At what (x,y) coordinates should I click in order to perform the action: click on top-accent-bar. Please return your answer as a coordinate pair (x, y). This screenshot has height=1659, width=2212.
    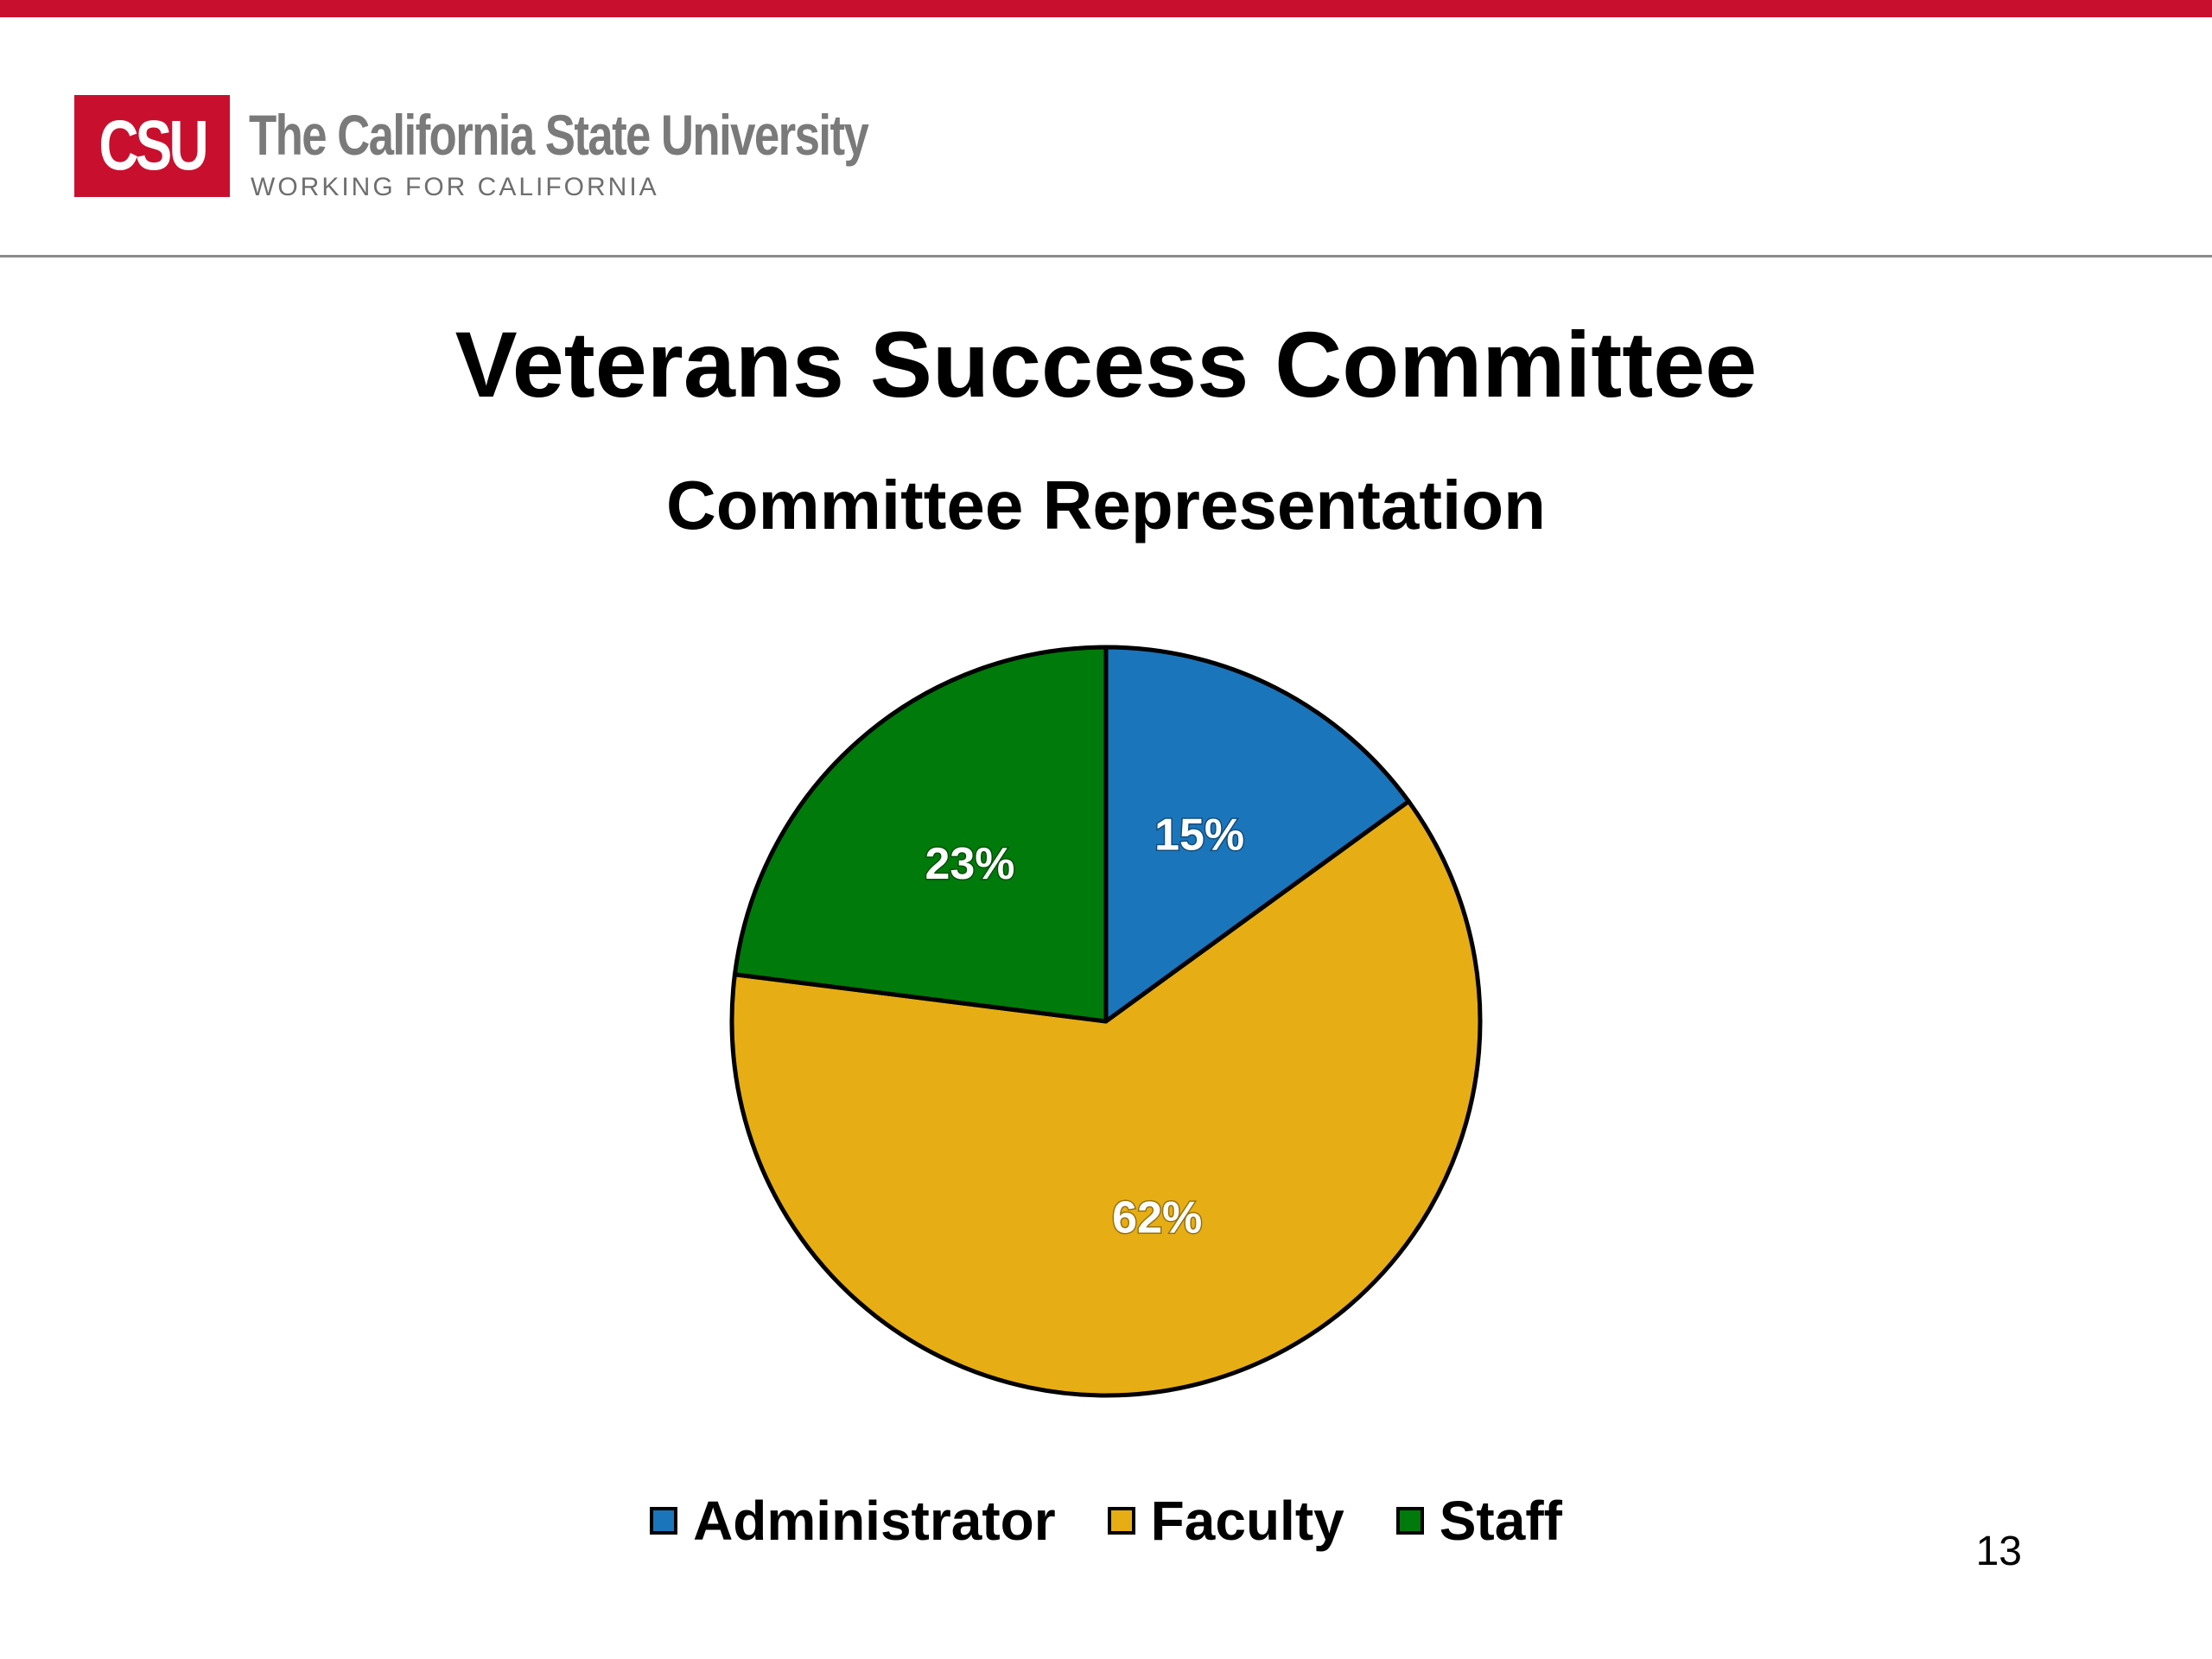
    Looking at the image, I should click on (1106, 8).